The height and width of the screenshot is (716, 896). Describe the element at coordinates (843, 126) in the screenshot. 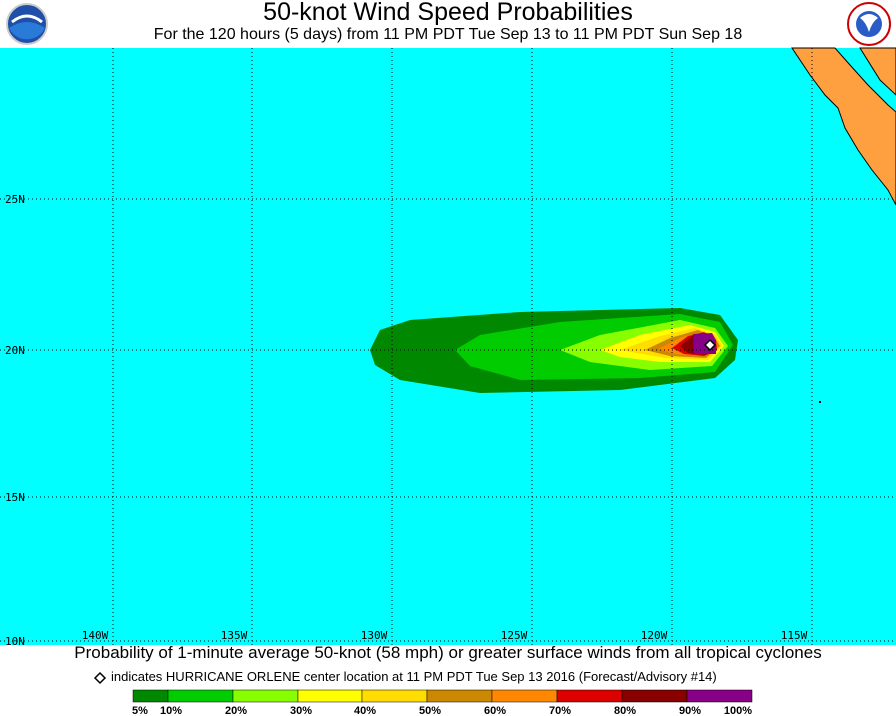

I see `baja-california` at that location.